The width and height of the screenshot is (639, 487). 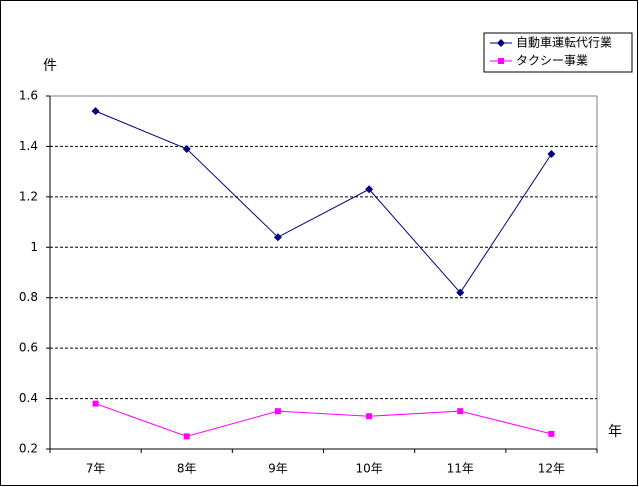 I want to click on x-tick-label: 7年, so click(x=96, y=469).